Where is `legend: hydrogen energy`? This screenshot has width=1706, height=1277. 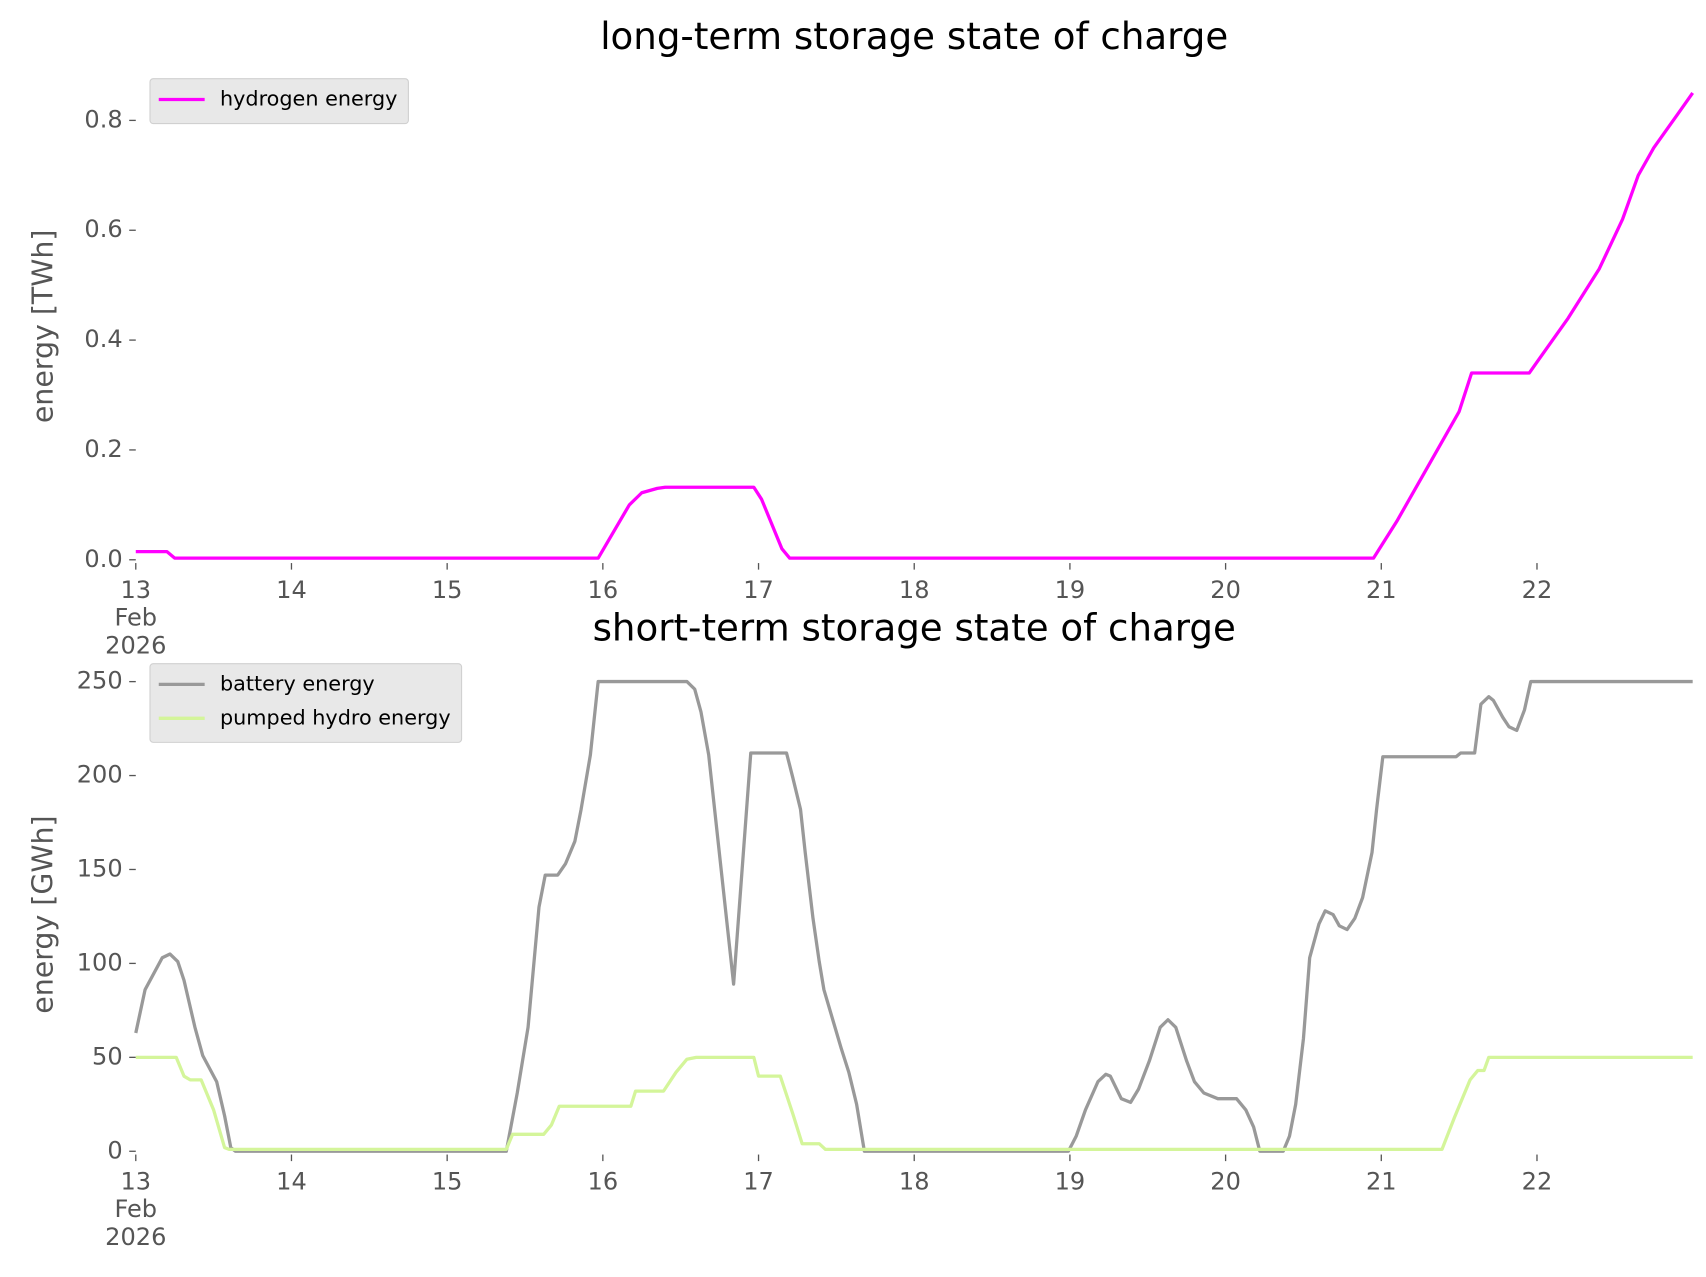 legend: hydrogen energy is located at coordinates (279, 101).